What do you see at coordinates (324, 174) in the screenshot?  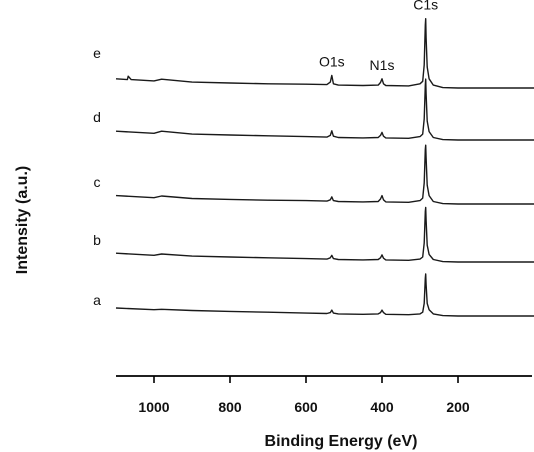 I see `spectrum-line-c` at bounding box center [324, 174].